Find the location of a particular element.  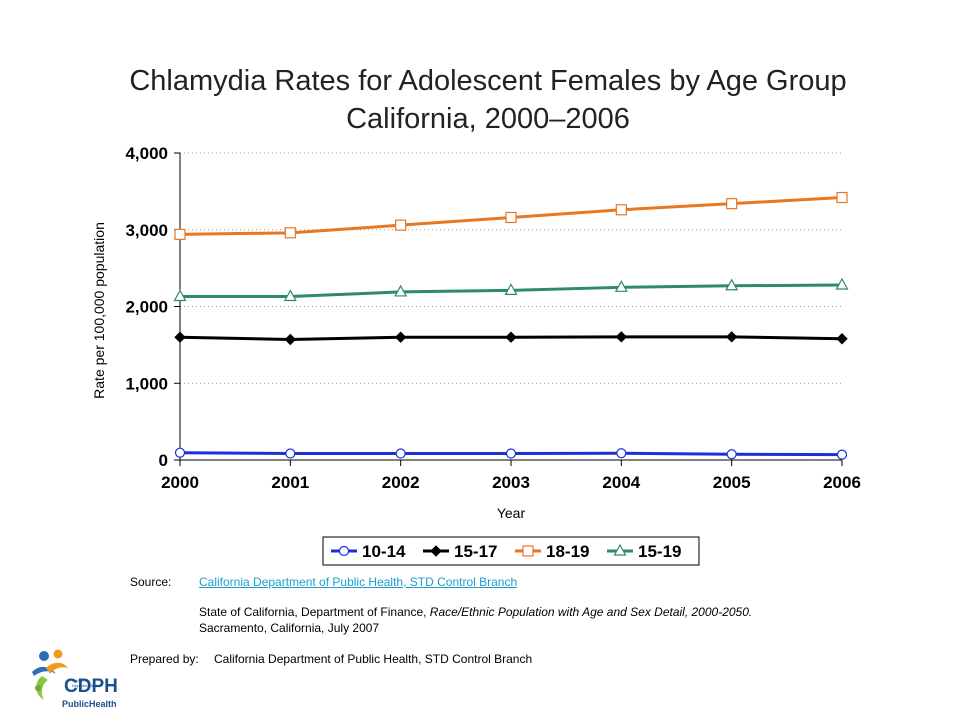

legend: 10-14 15-17 18-19 15-19 is located at coordinates (511, 551).